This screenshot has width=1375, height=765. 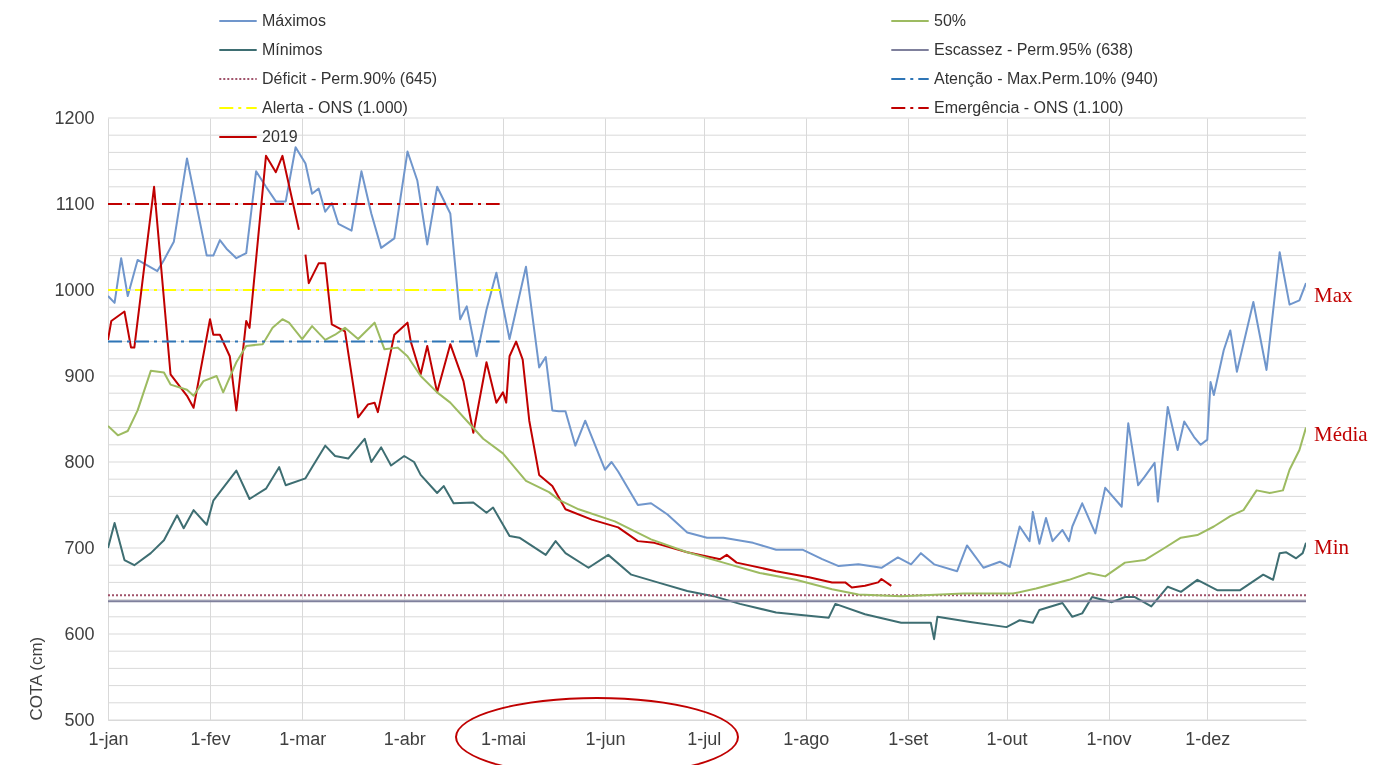 What do you see at coordinates (350, 78) in the screenshot?
I see `legend-label: Déficit - Perm.90% (645)` at bounding box center [350, 78].